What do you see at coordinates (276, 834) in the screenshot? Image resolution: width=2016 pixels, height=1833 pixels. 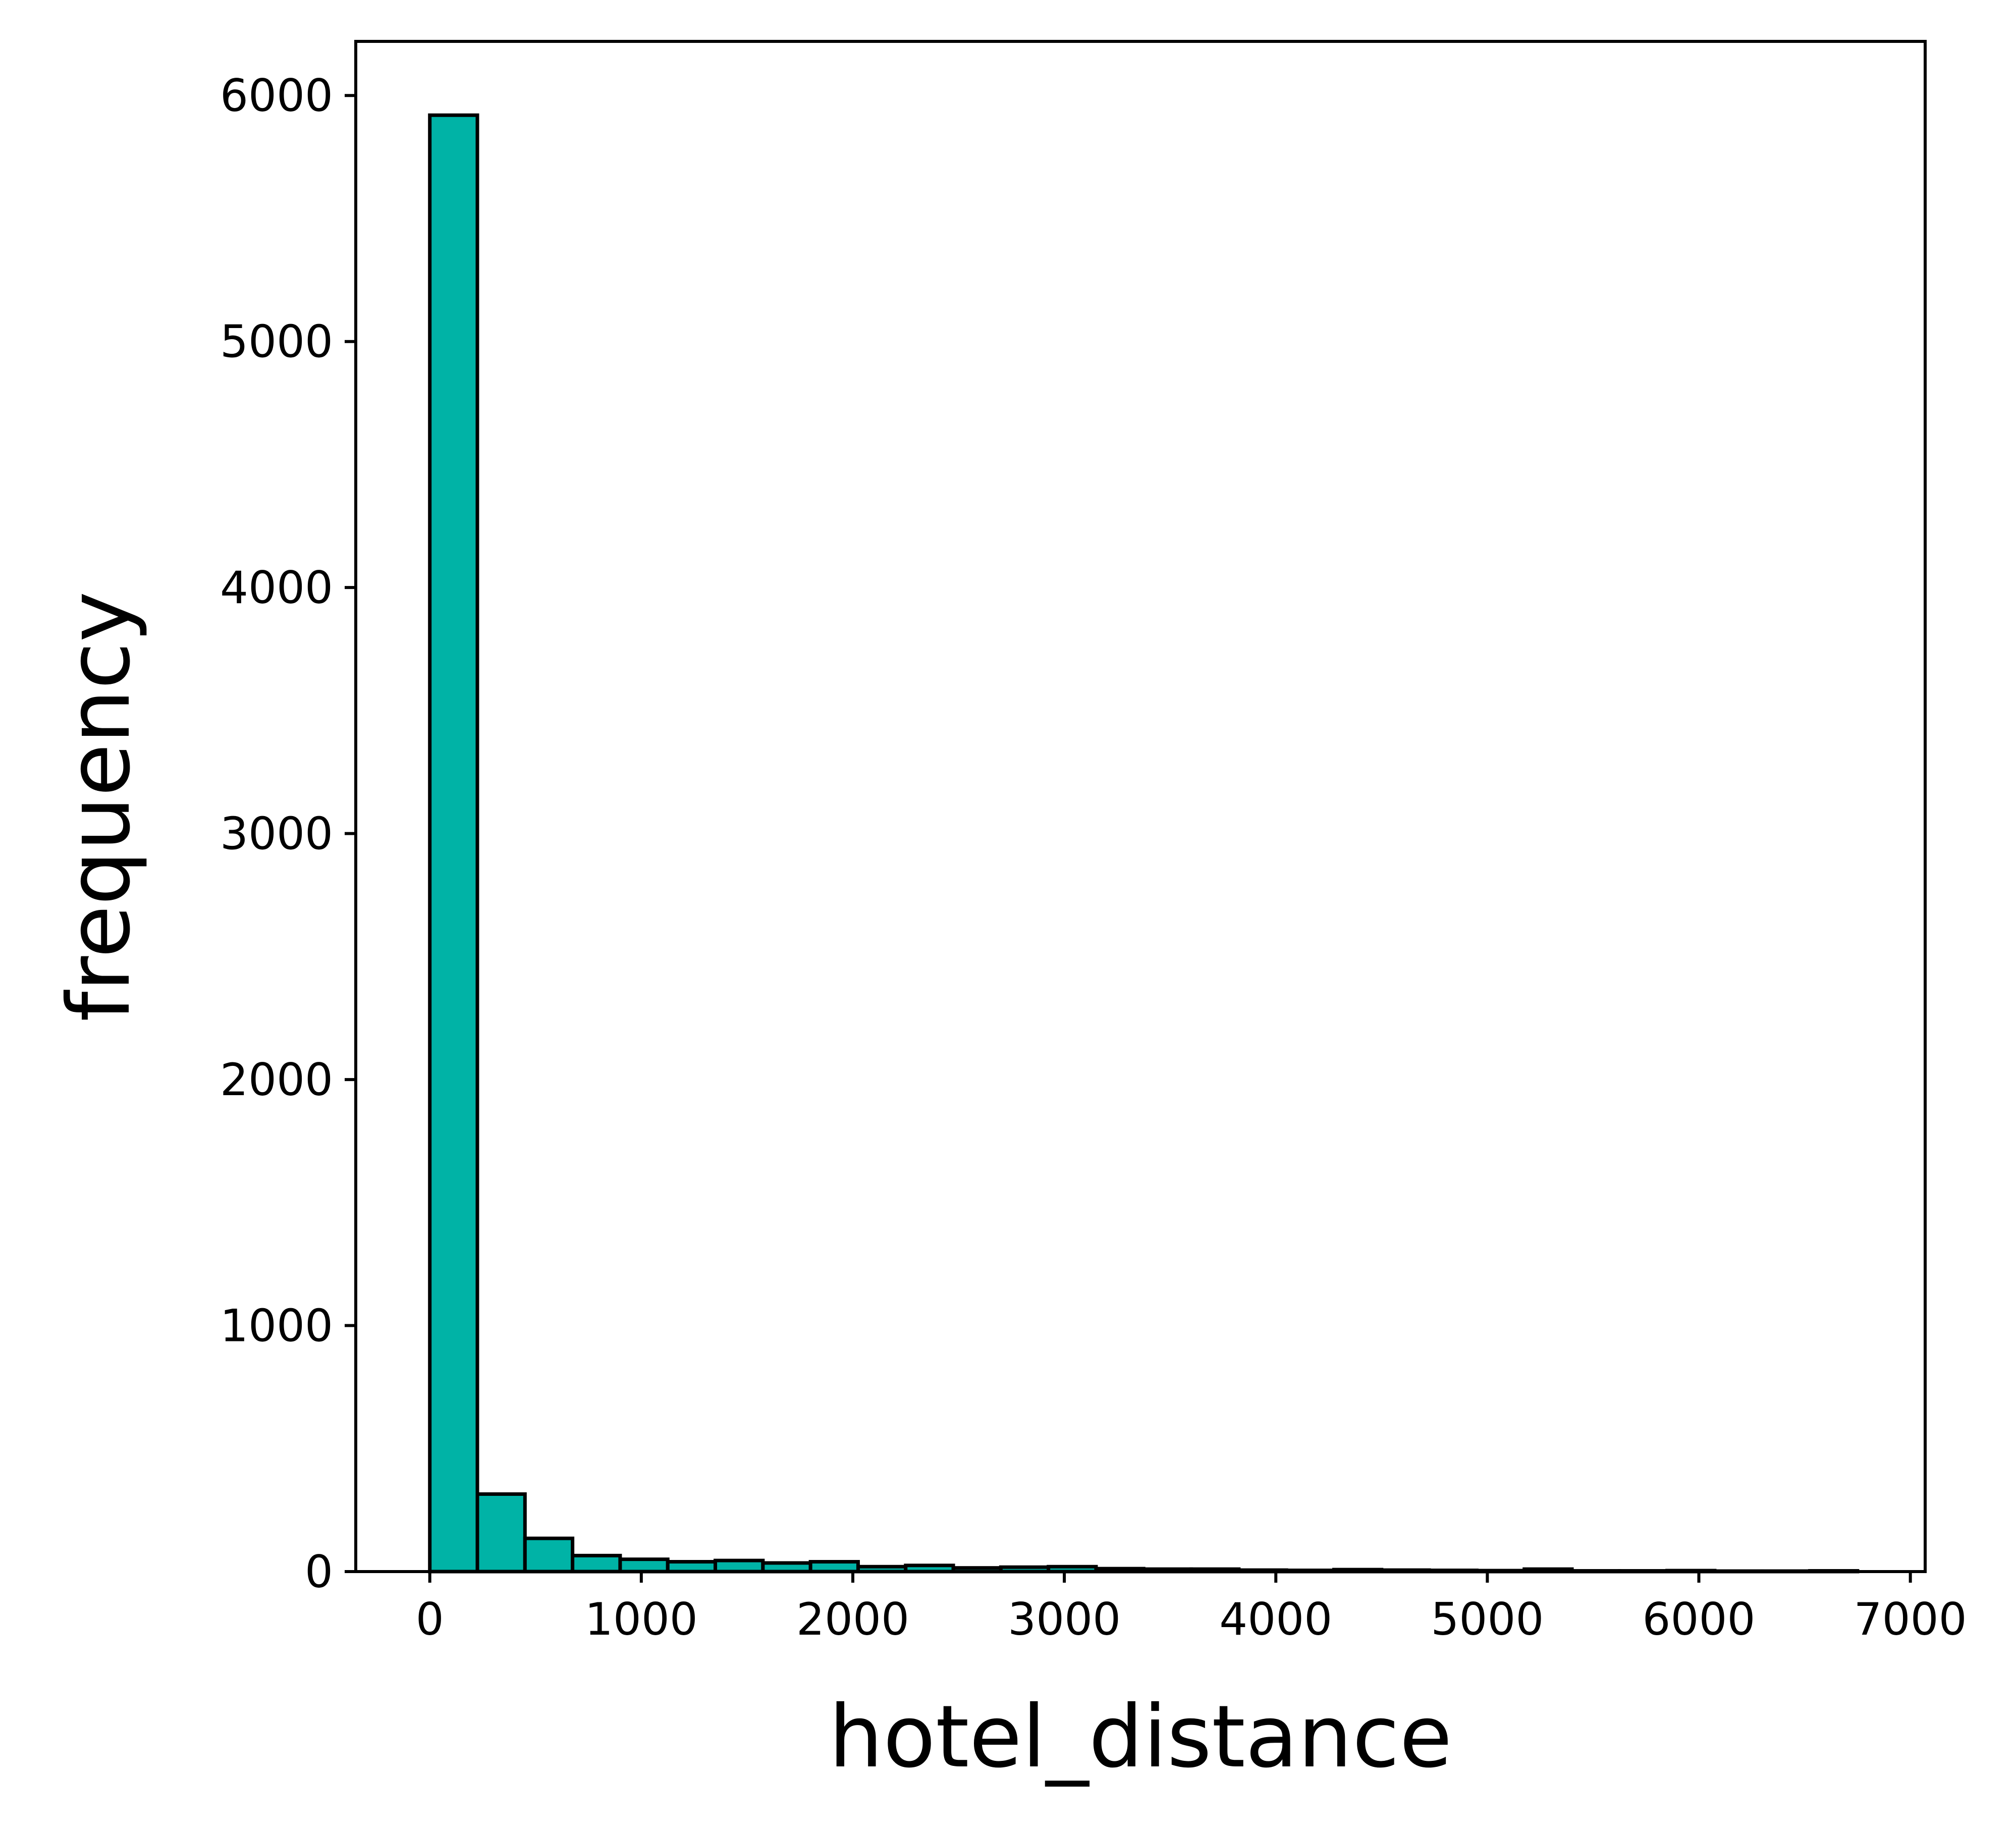 I see `y-tick-label: 3000` at bounding box center [276, 834].